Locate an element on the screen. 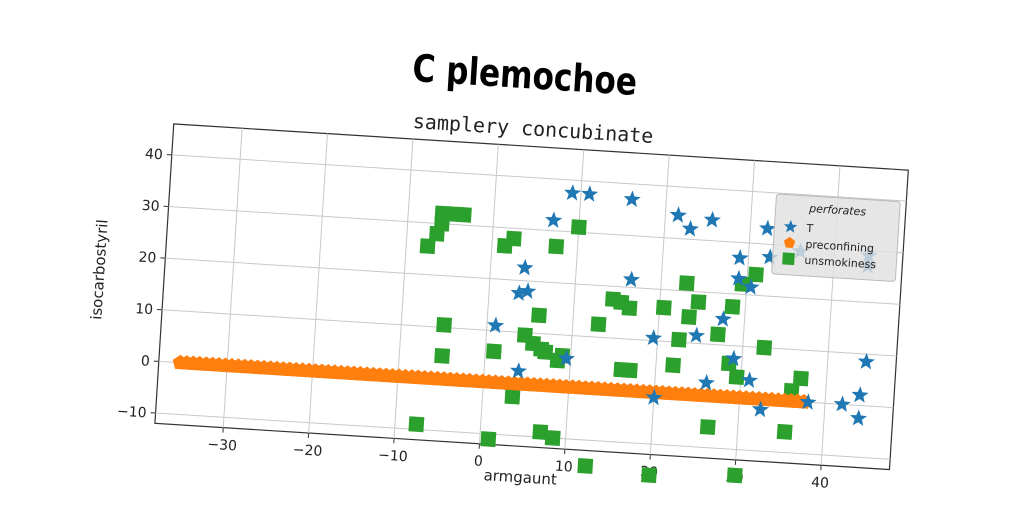 This screenshot has height=512, width=1024. y-tick-label: 40 is located at coordinates (153, 154).